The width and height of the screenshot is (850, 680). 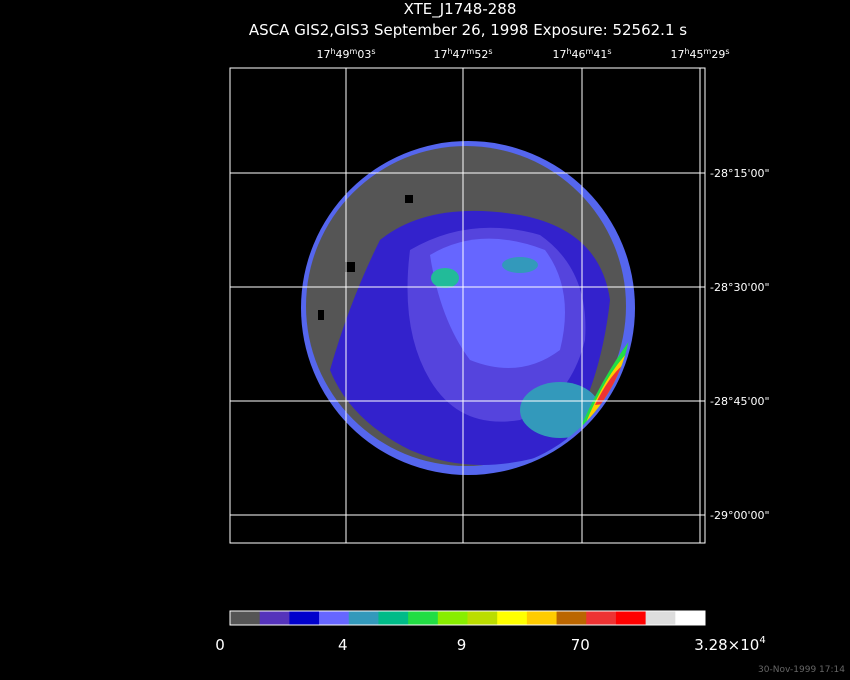 What do you see at coordinates (762, 640) in the screenshot?
I see `colorbar-label-exponent: 4` at bounding box center [762, 640].